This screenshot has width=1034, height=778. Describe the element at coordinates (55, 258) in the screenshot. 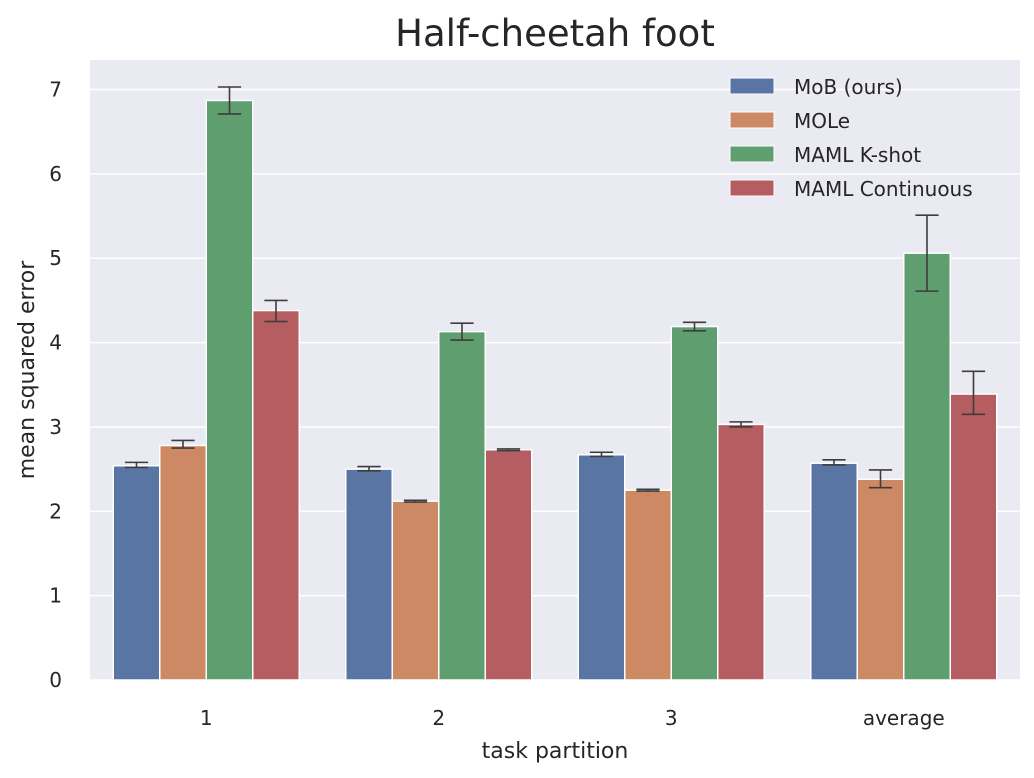

I see `y-tick-label: 5` at that location.